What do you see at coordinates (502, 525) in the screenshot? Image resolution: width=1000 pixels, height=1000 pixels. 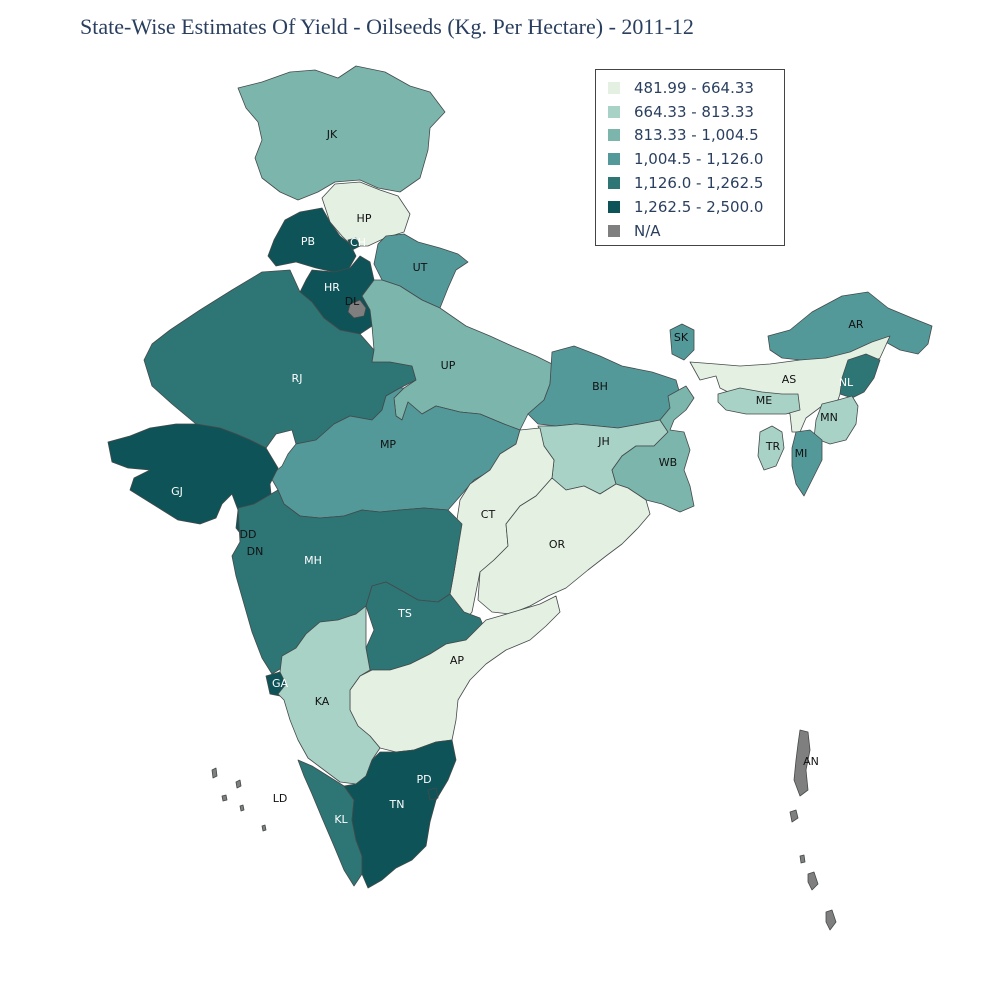 I see `state-CT` at bounding box center [502, 525].